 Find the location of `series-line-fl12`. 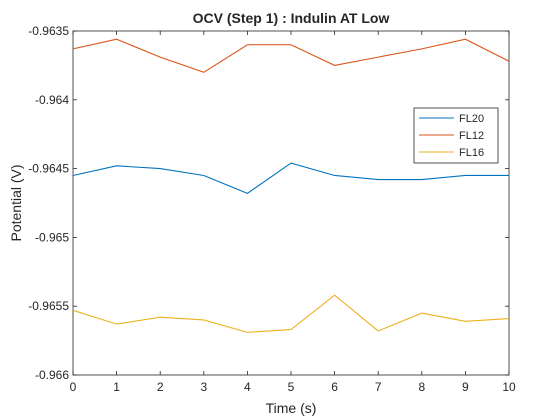

series-line-fl12 is located at coordinates (291, 55).